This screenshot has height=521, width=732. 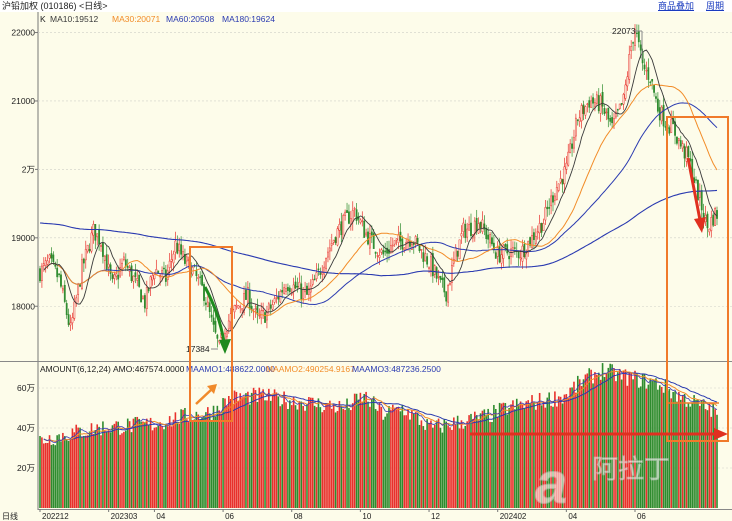 What do you see at coordinates (198, 349) in the screenshot?
I see `low-label: 17384` at bounding box center [198, 349].